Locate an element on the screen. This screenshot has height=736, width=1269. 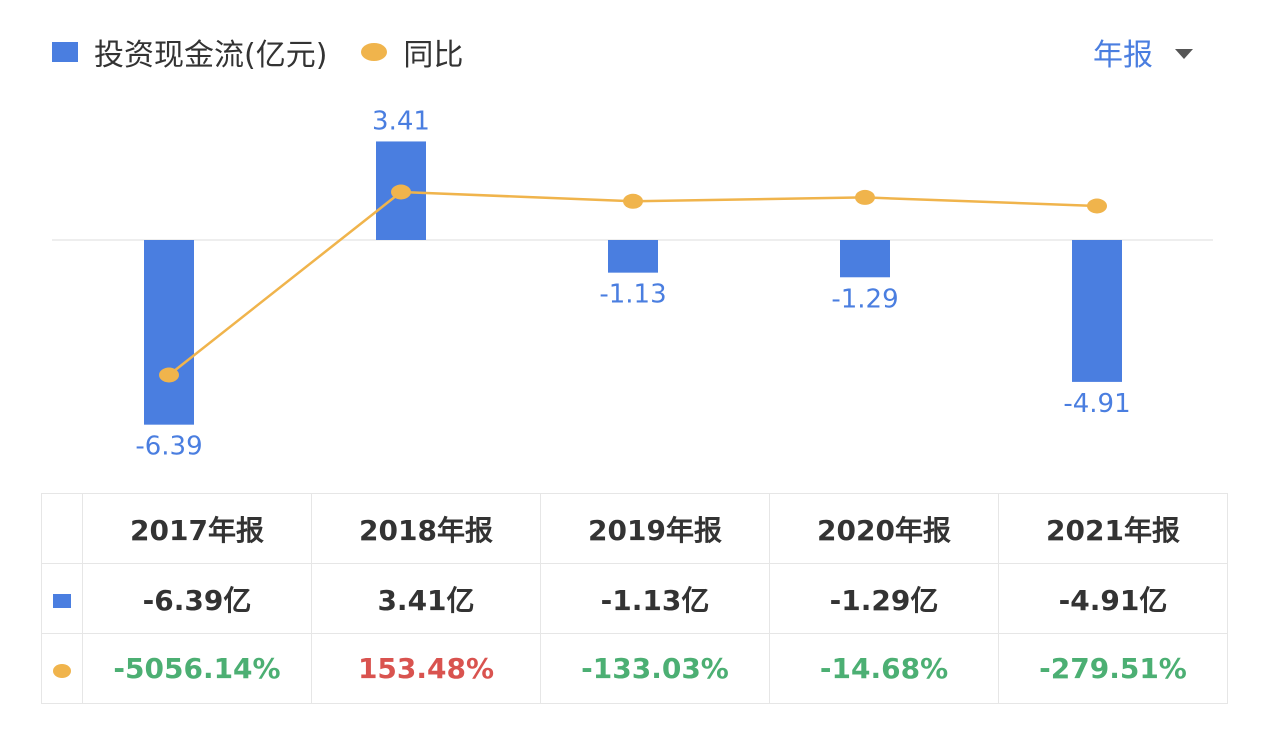
yoy-series-marker is located at coordinates (62, 671).